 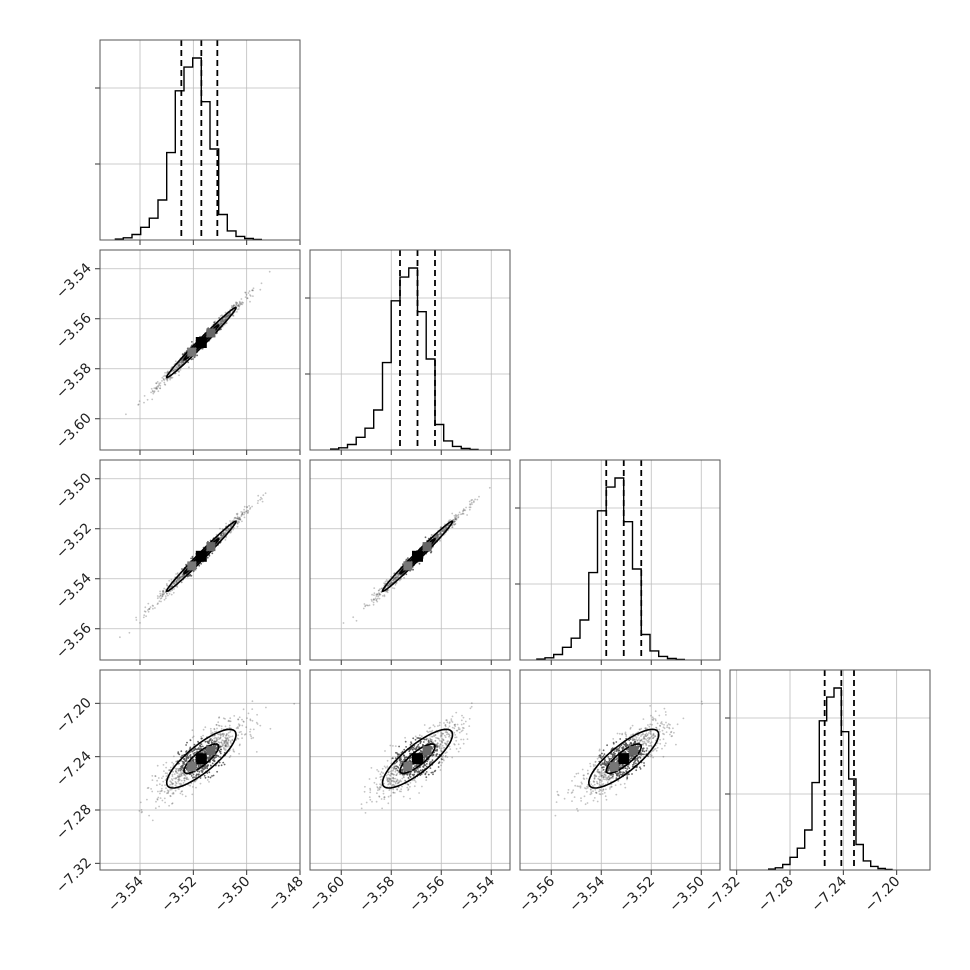 I want to click on panel-frame, so click(x=200, y=350).